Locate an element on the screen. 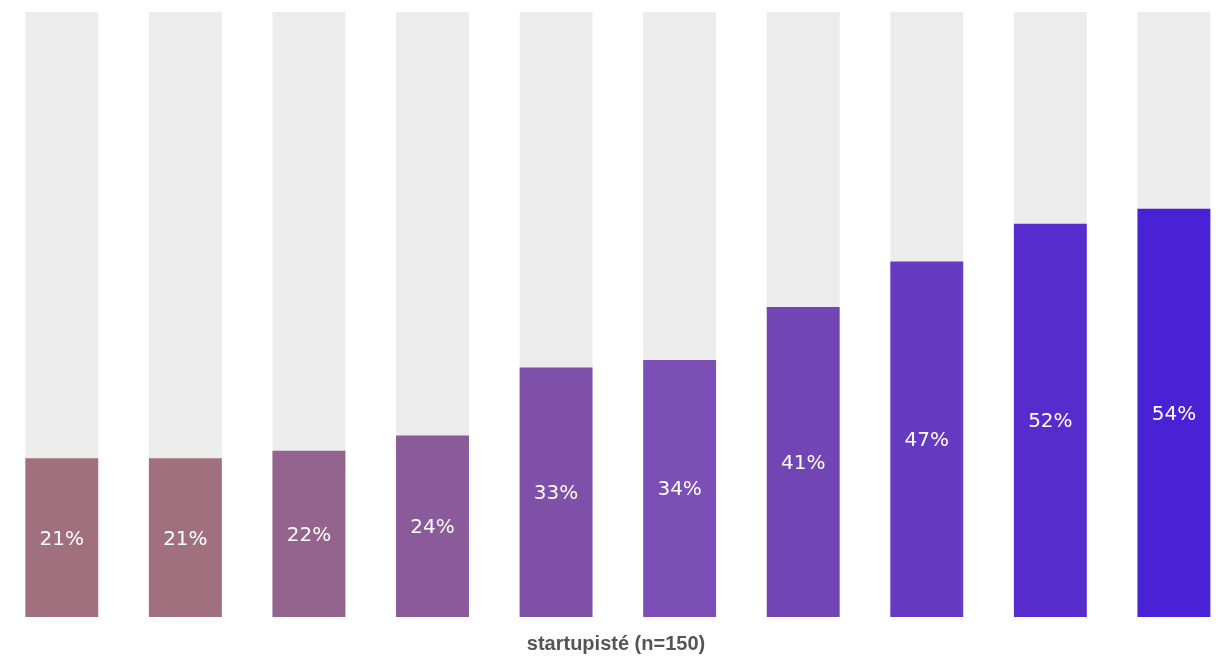  data-label: 34% is located at coordinates (679, 488).